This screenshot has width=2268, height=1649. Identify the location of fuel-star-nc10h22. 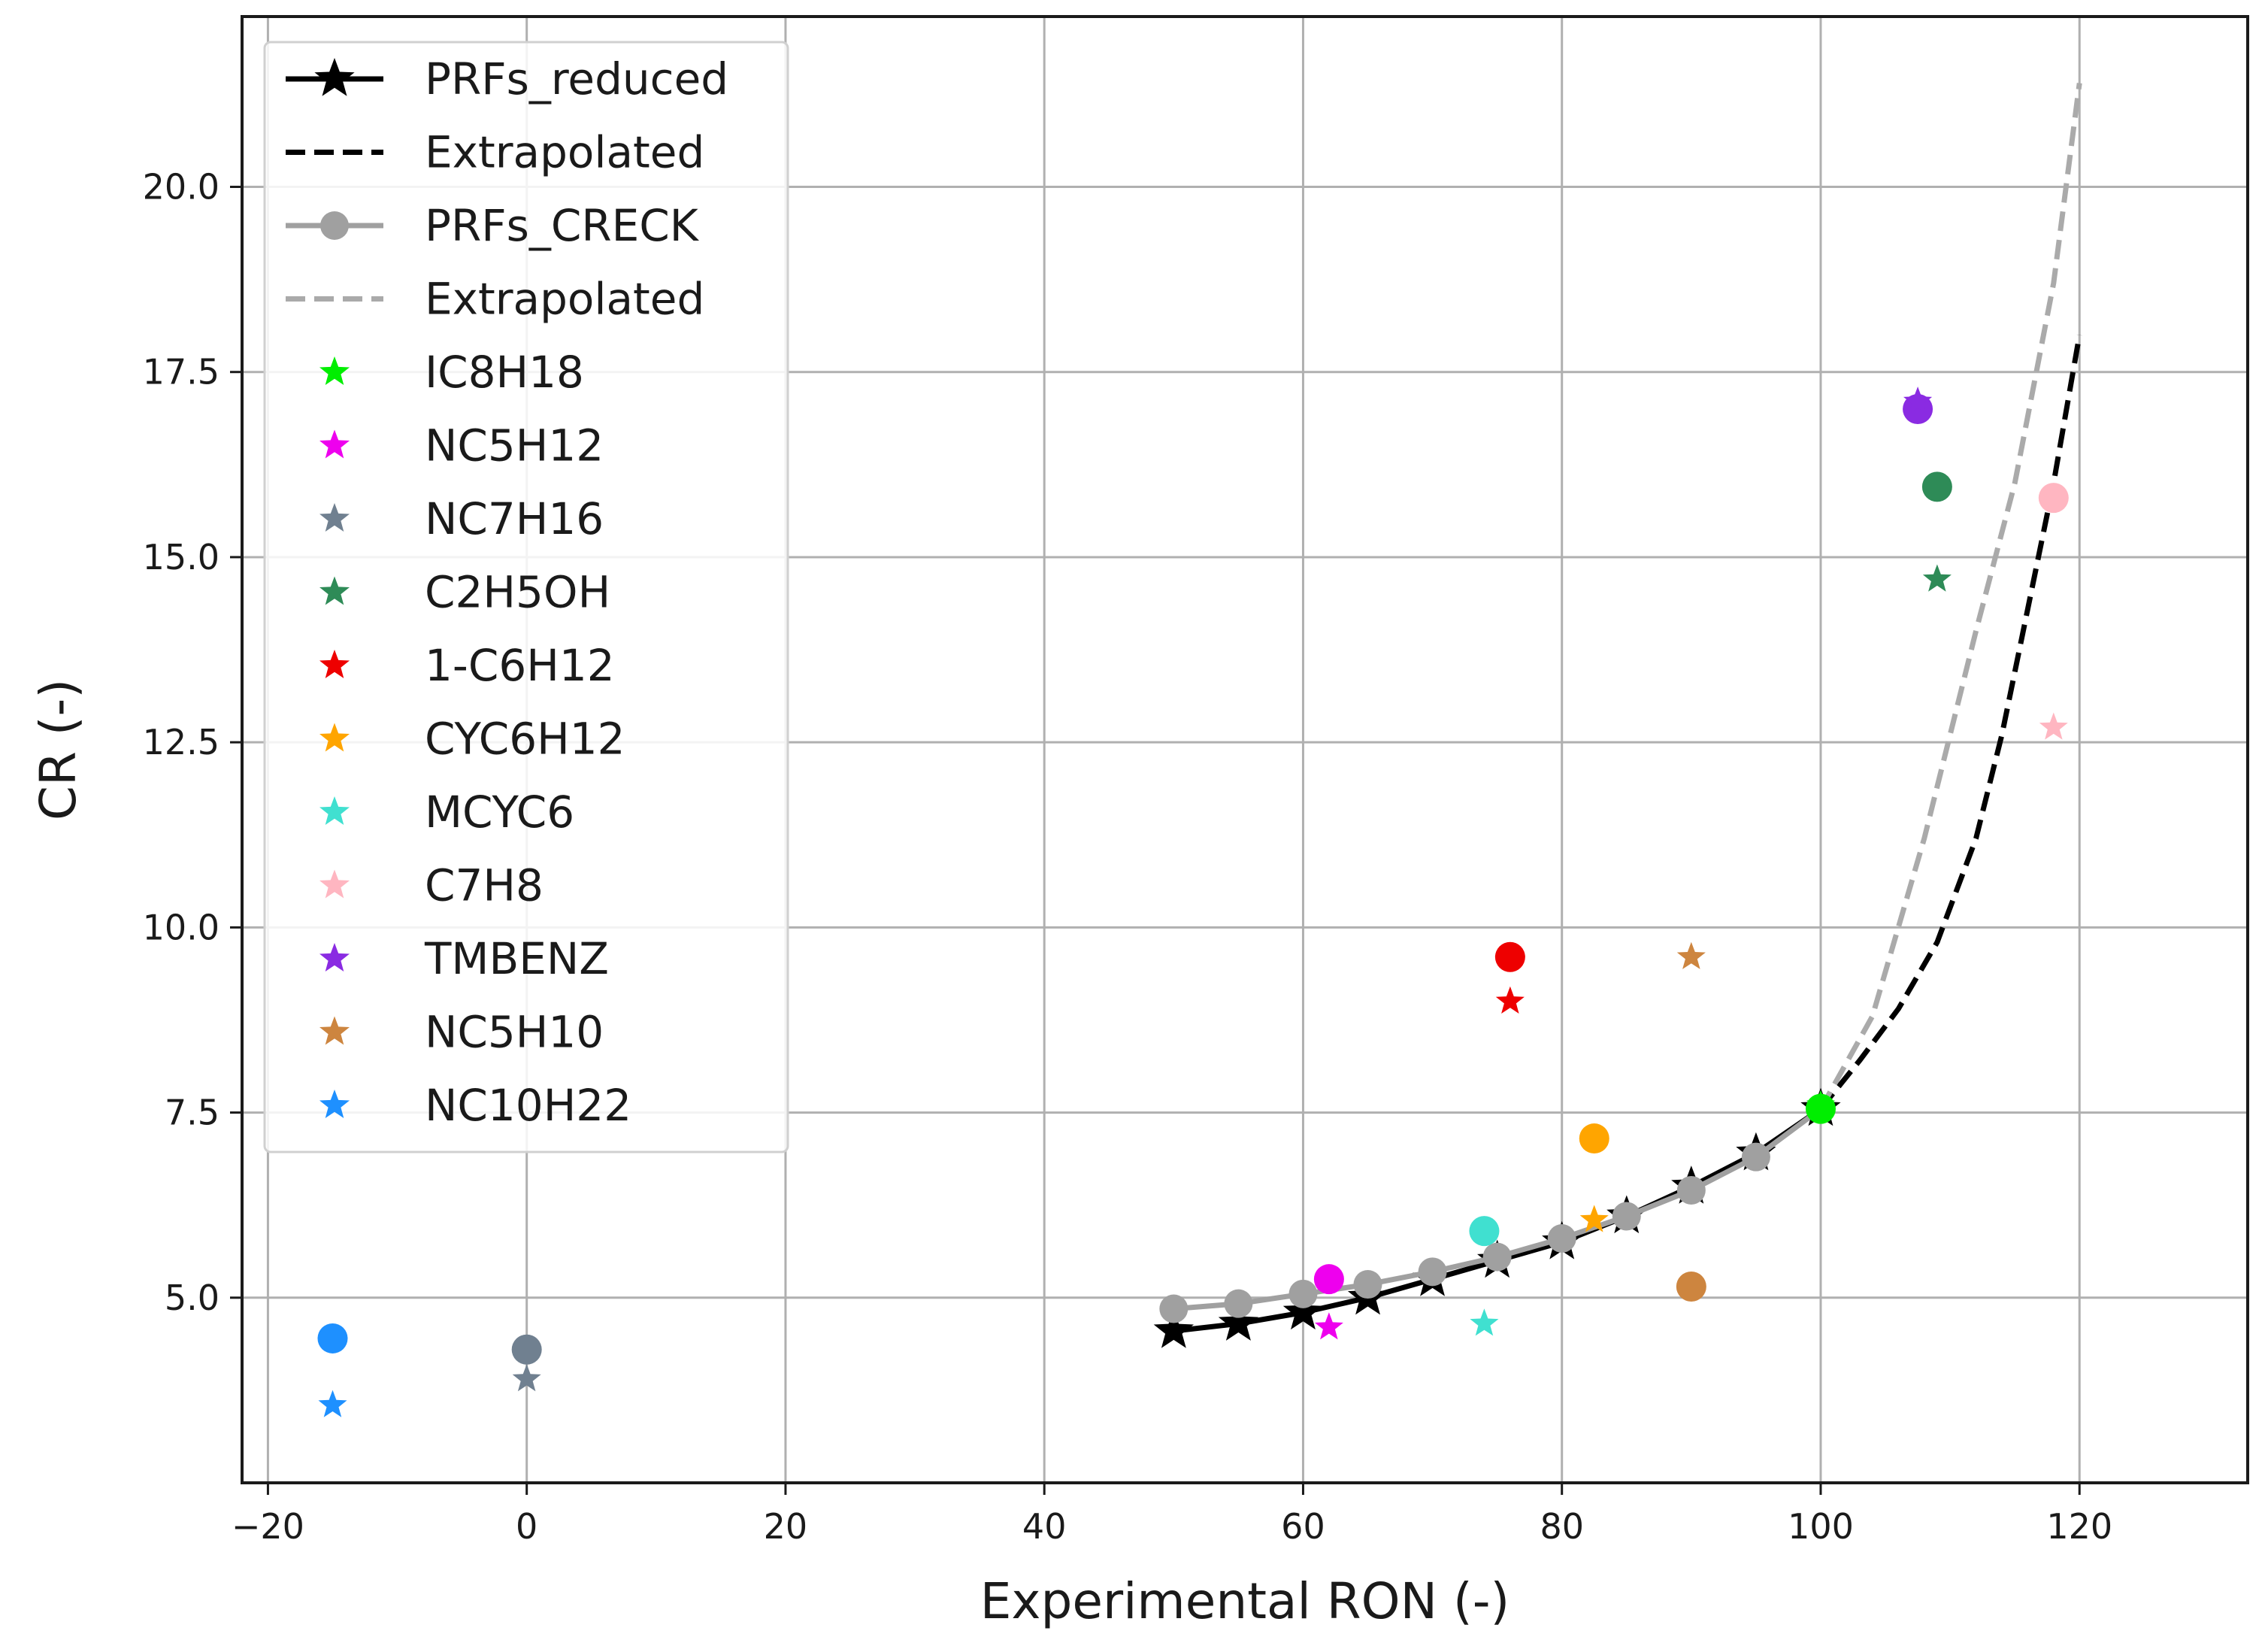
(332, 1403).